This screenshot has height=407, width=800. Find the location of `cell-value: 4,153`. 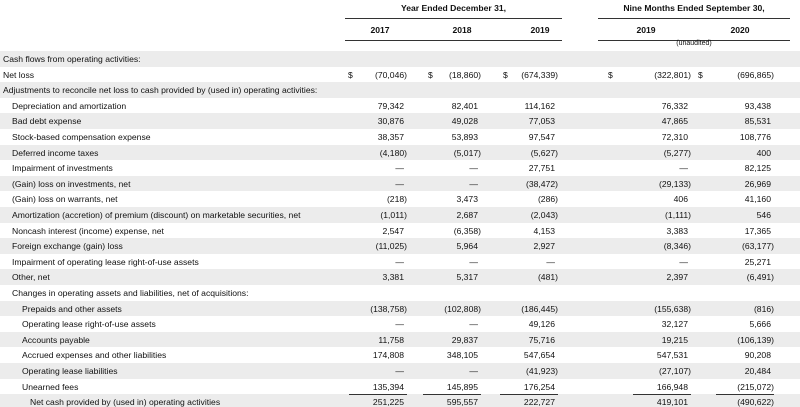

cell-value: 4,153 is located at coordinates (544, 230).